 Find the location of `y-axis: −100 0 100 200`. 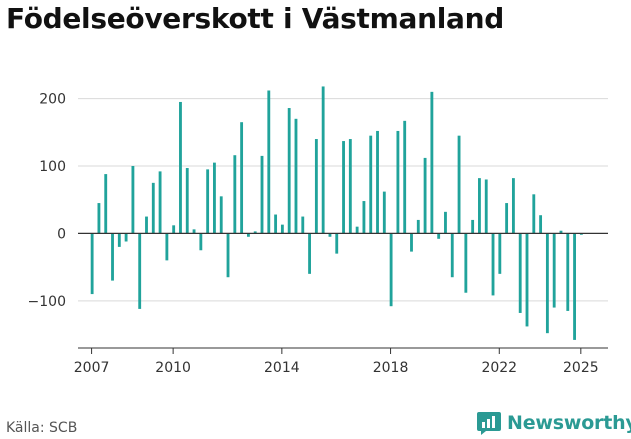

y-axis: −100 0 100 200 is located at coordinates (47, 201).